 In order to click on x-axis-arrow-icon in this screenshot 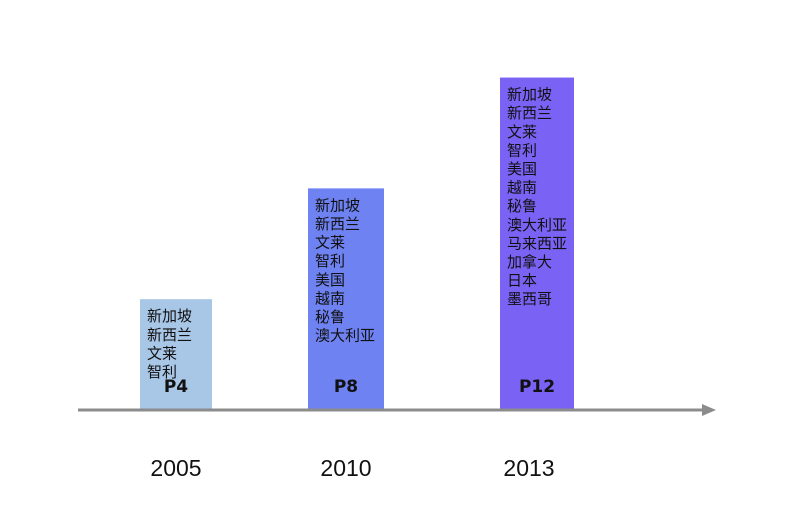, I will do `click(709, 410)`.